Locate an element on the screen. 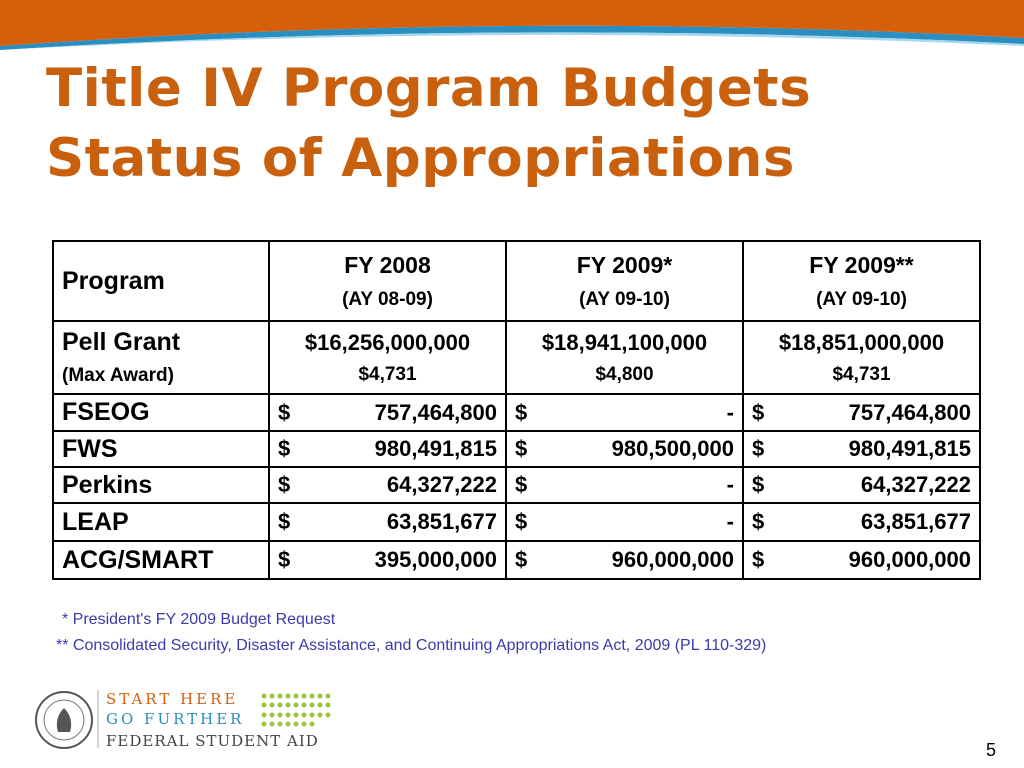 The image size is (1024, 768). value: $16,256,000,000 is located at coordinates (387, 342).